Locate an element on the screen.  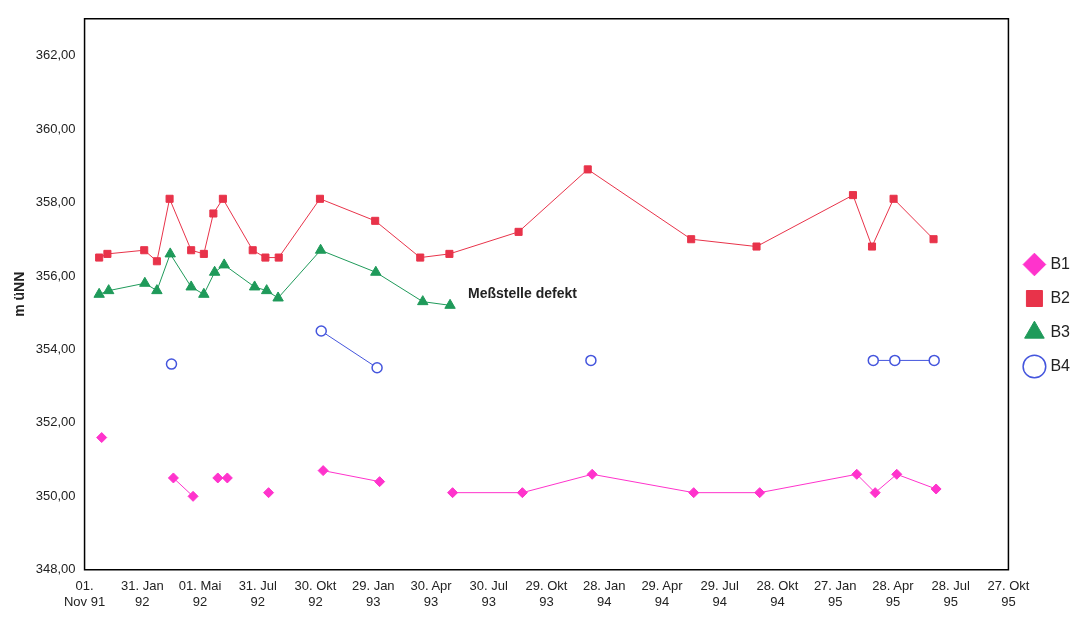
legend-label: B3 is located at coordinates (1060, 331).